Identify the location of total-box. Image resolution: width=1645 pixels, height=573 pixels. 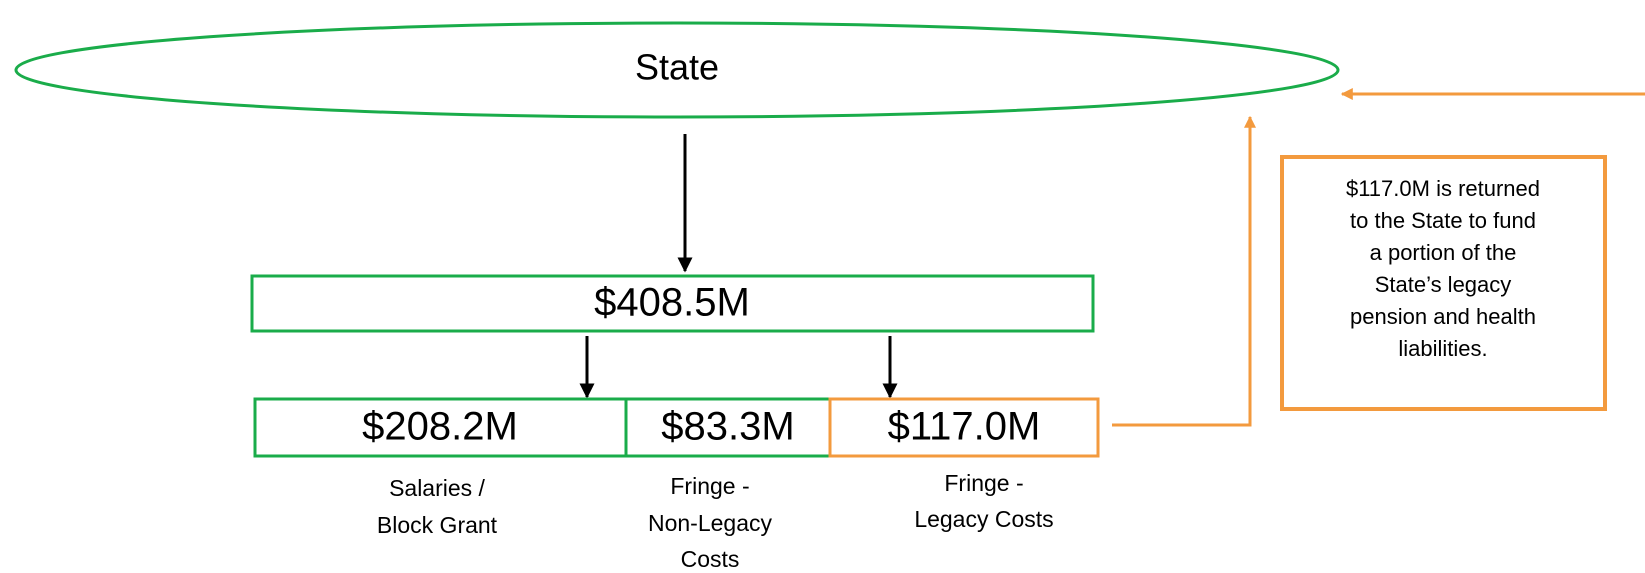
(672, 303).